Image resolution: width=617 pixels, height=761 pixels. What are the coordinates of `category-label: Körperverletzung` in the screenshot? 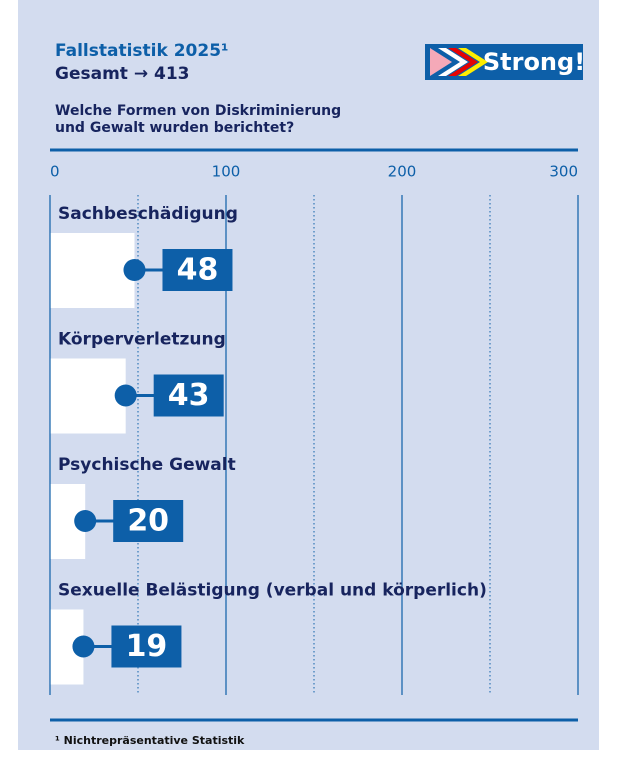 It's located at (142, 340).